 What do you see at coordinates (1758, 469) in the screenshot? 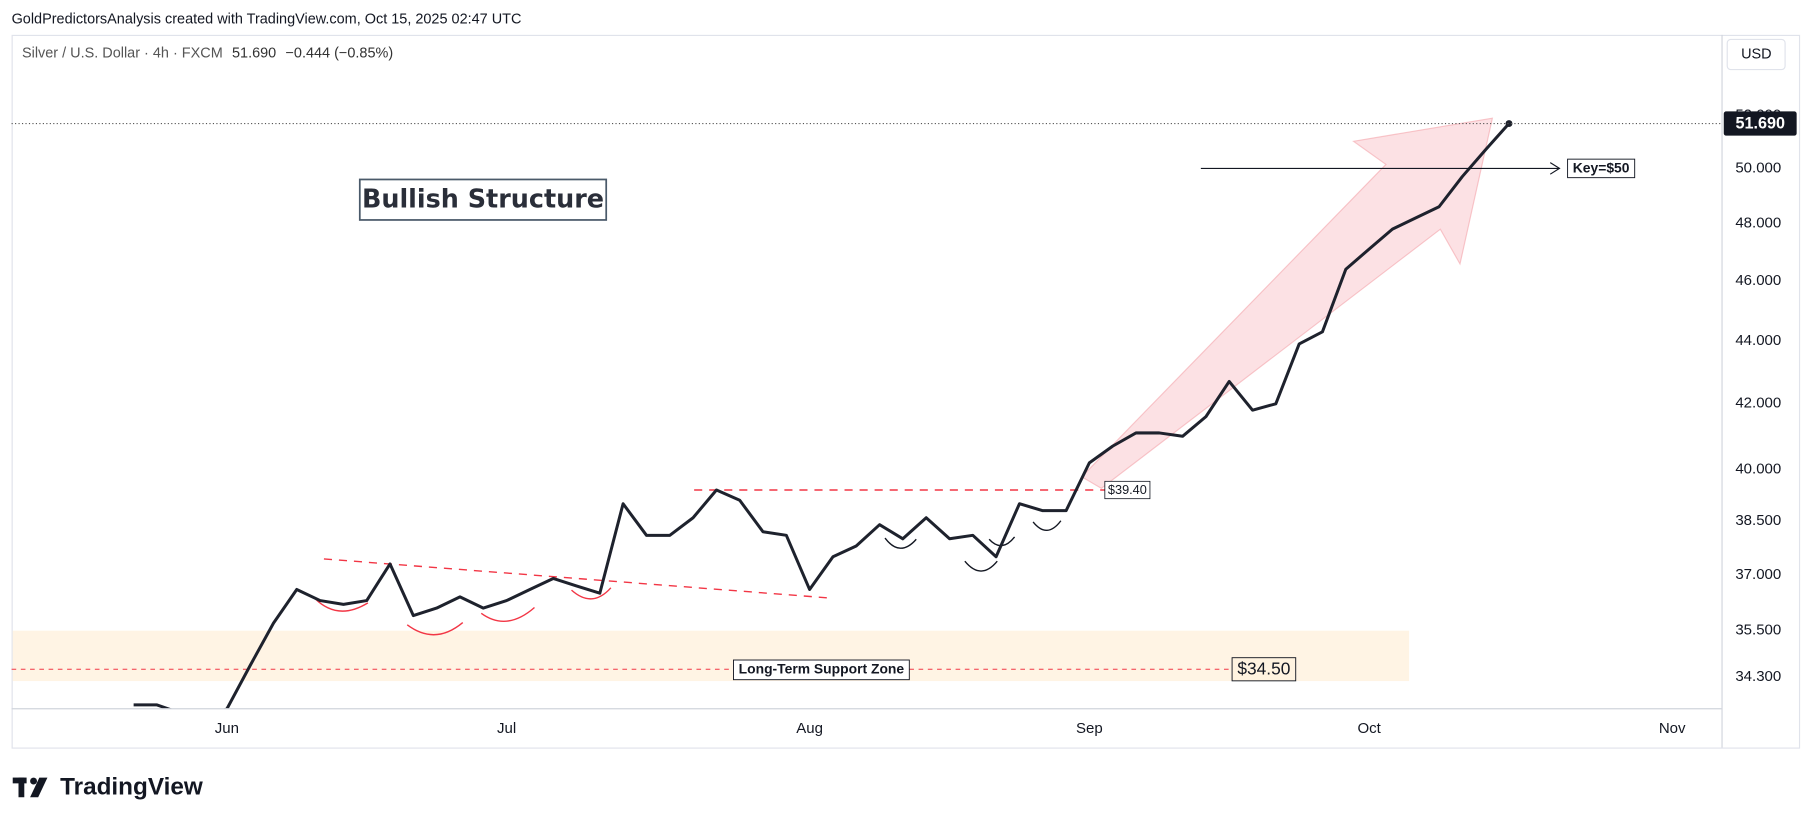
I see `y-tick-label: 40.000` at bounding box center [1758, 469].